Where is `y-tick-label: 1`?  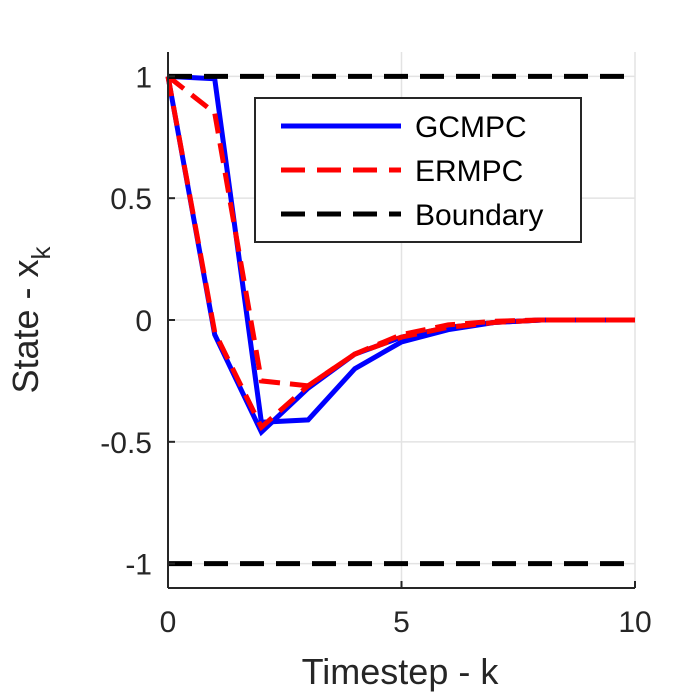
y-tick-label: 1 is located at coordinates (143, 77).